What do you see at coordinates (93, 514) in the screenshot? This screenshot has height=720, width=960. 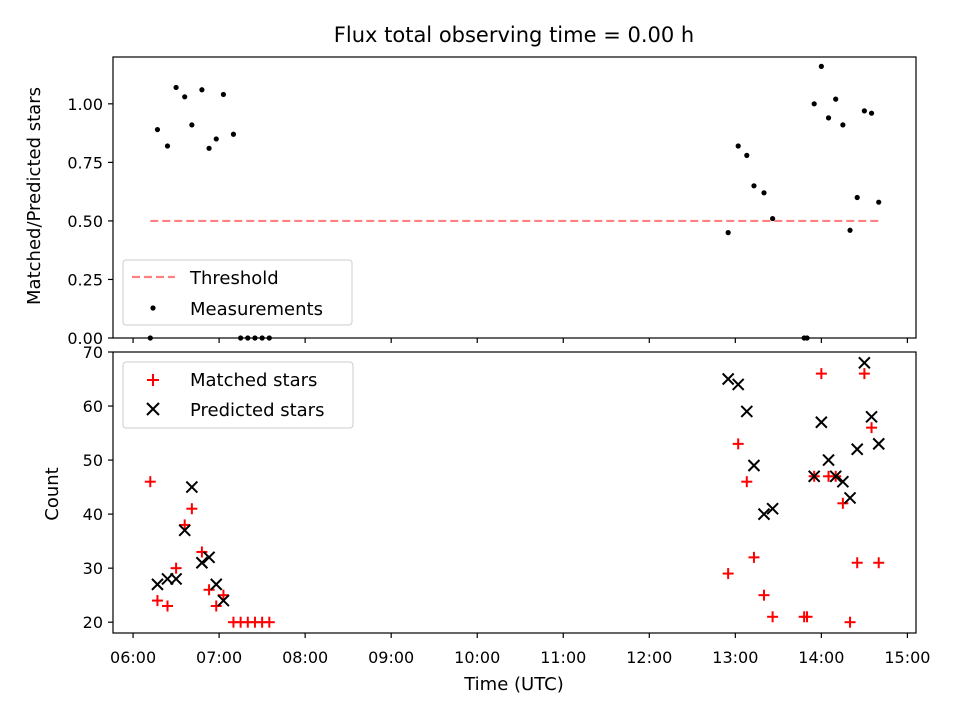 I see `bottom-y-tick-label: 40` at bounding box center [93, 514].